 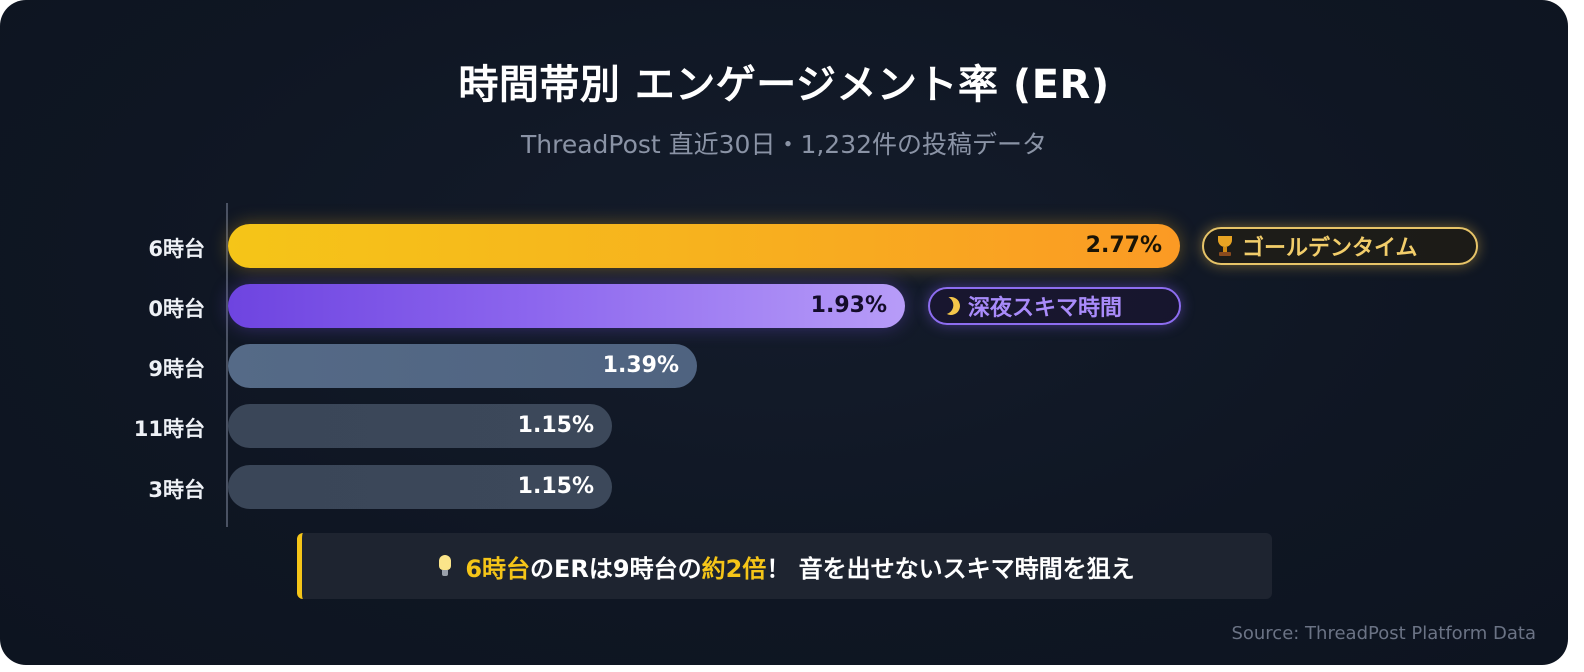 What do you see at coordinates (1045, 308) in the screenshot?
I see `badge-label: 深夜スキマ時間` at bounding box center [1045, 308].